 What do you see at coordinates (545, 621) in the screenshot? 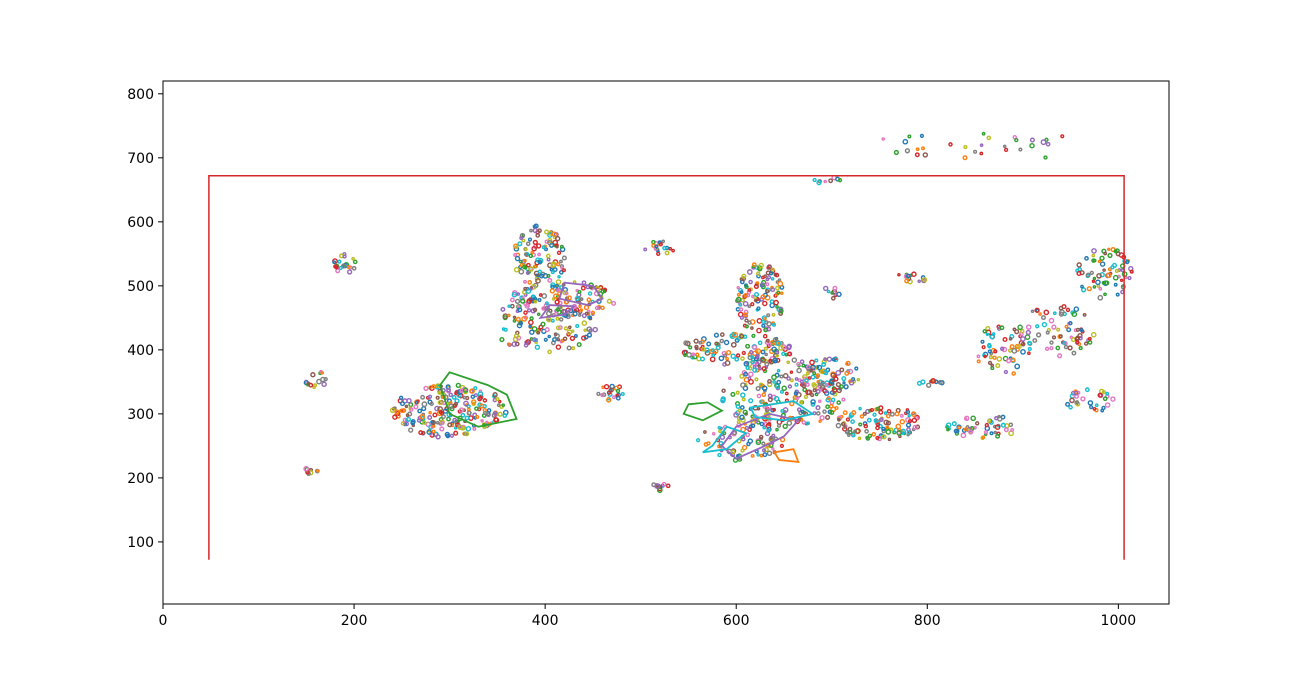
I see `x-tick-label: 400` at bounding box center [545, 621].